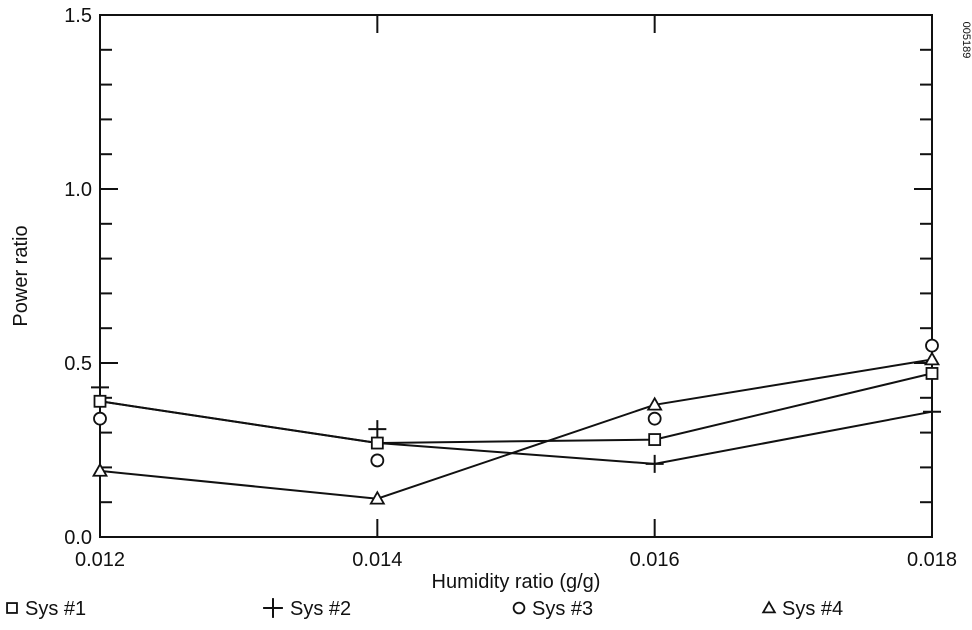 This screenshot has width=972, height=630. Describe the element at coordinates (516, 582) in the screenshot. I see `x-axis-label: Humidity ratio (g/g)` at that location.